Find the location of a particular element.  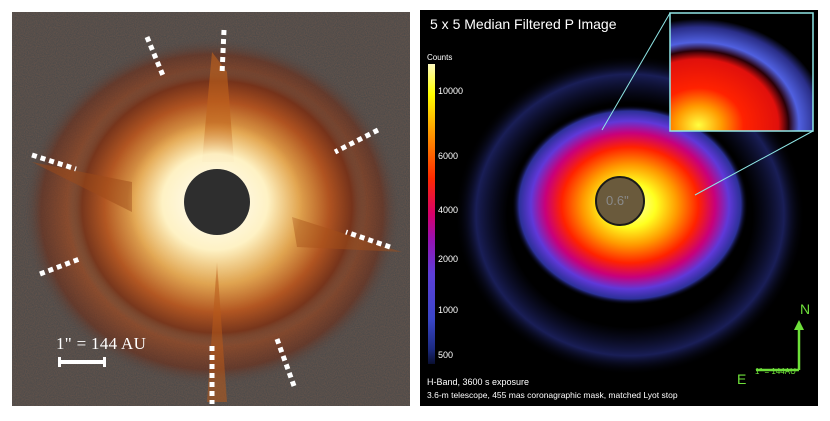

compass-north-label: N is located at coordinates (805, 309).